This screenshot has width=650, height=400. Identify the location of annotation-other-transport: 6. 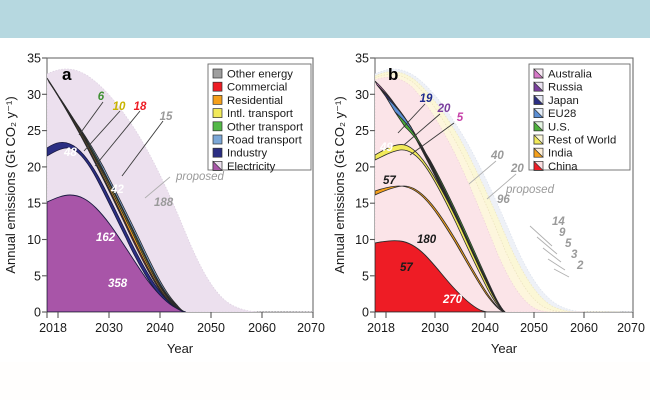
(101, 97).